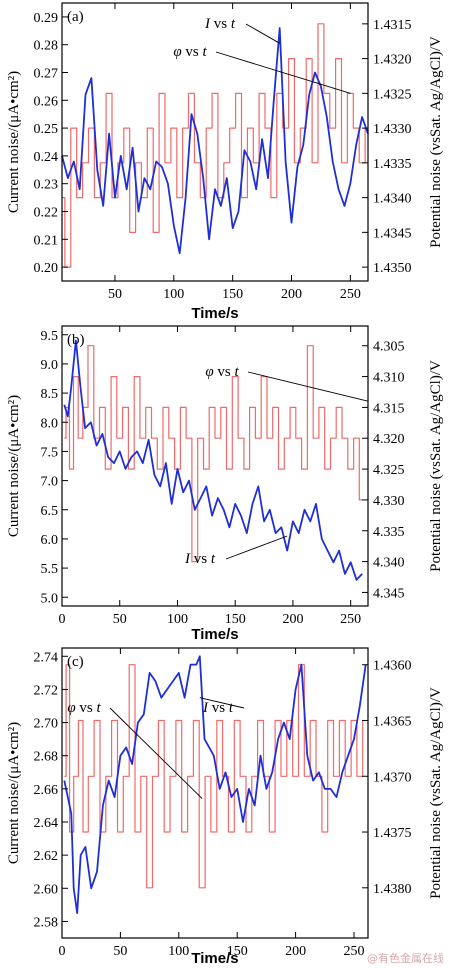  What do you see at coordinates (50, 336) in the screenshot?
I see `y-left-tick-label: 9.5` at bounding box center [50, 336].